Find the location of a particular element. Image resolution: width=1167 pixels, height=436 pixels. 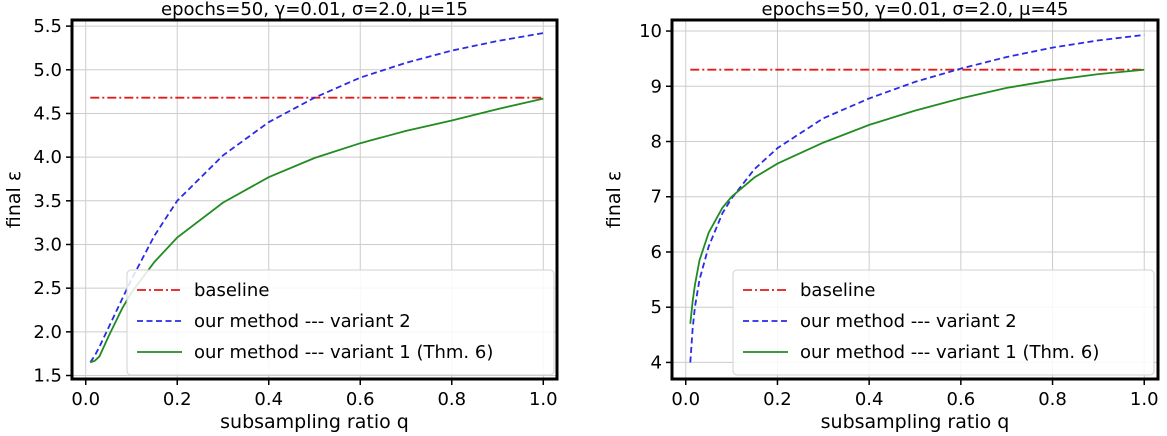

y-tick-label: 7 is located at coordinates (656, 197).